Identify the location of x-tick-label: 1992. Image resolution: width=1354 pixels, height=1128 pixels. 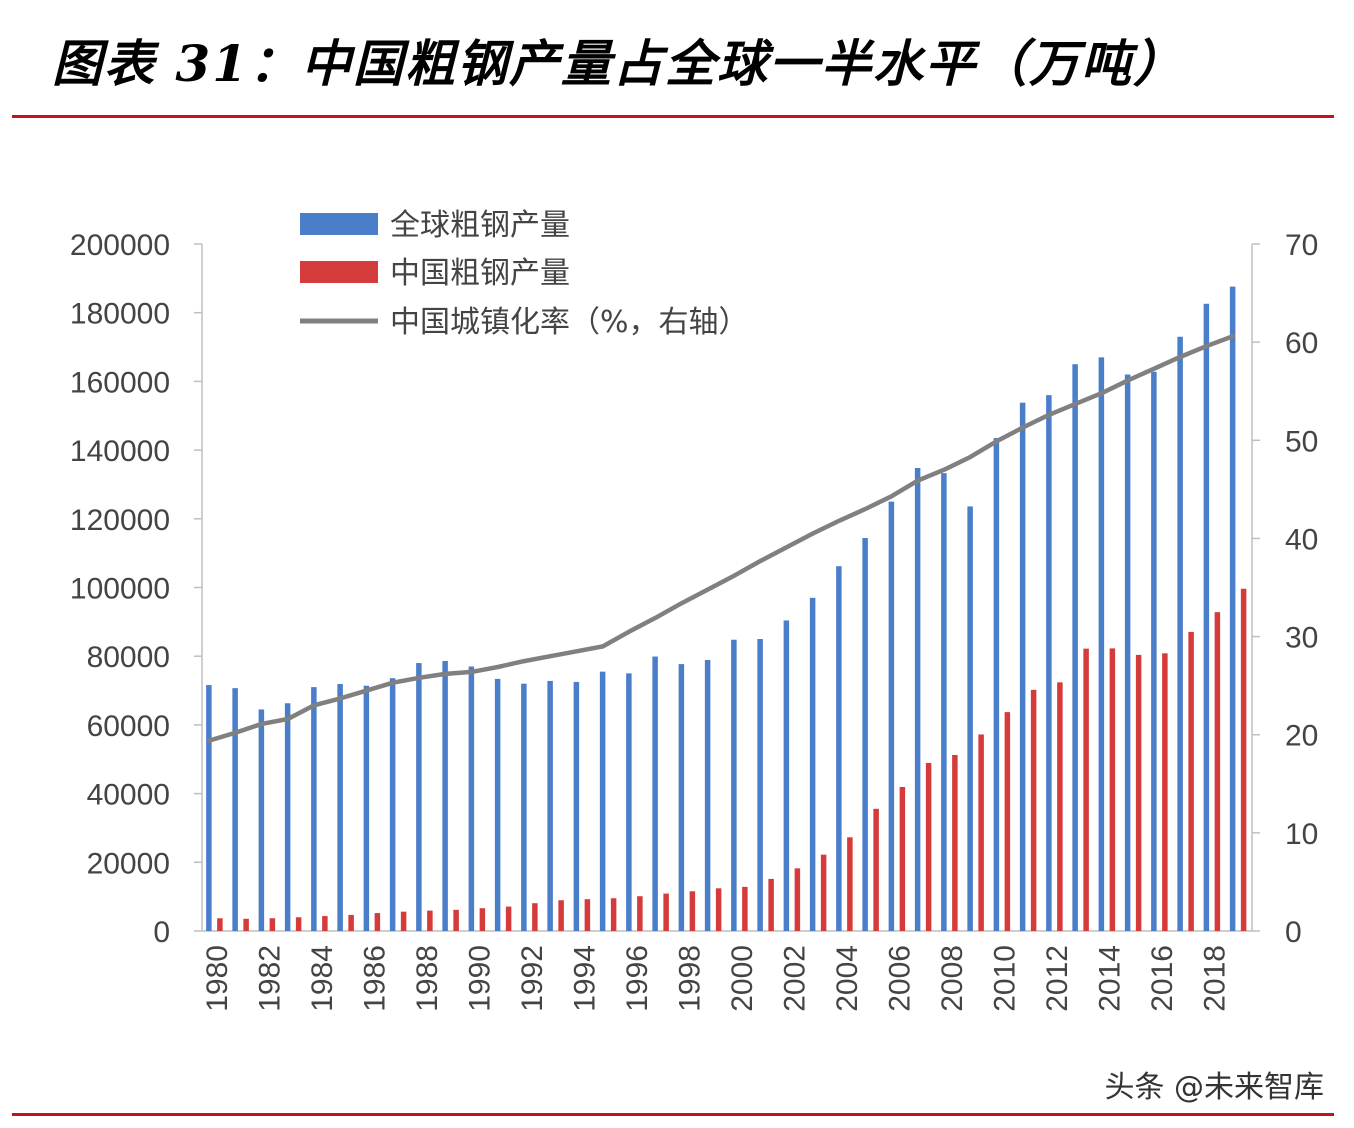
(532, 978).